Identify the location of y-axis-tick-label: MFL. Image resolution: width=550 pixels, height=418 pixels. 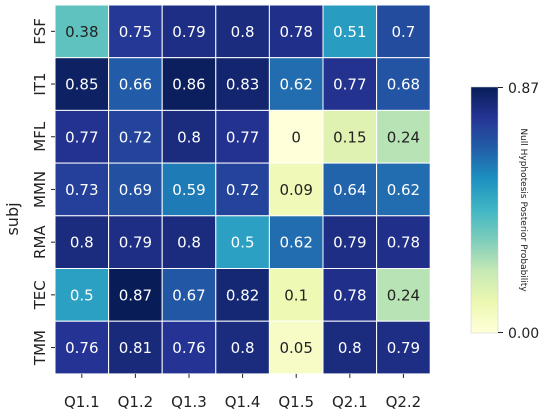
(40, 136).